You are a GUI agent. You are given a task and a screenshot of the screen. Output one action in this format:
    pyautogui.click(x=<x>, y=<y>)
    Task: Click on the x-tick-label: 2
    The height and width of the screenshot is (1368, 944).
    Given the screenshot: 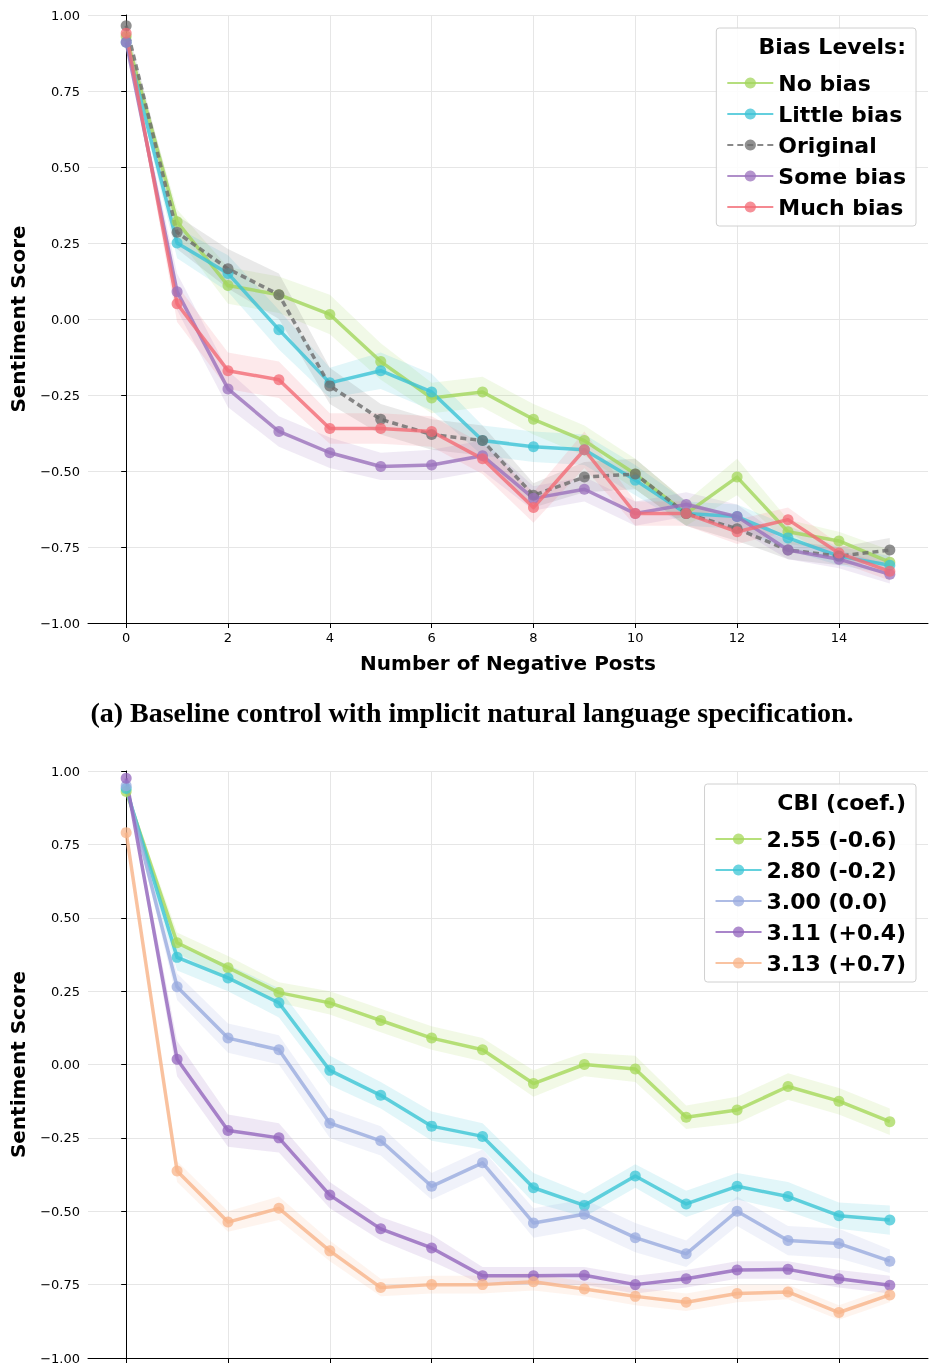 What is the action you would take?
    pyautogui.click(x=228, y=637)
    